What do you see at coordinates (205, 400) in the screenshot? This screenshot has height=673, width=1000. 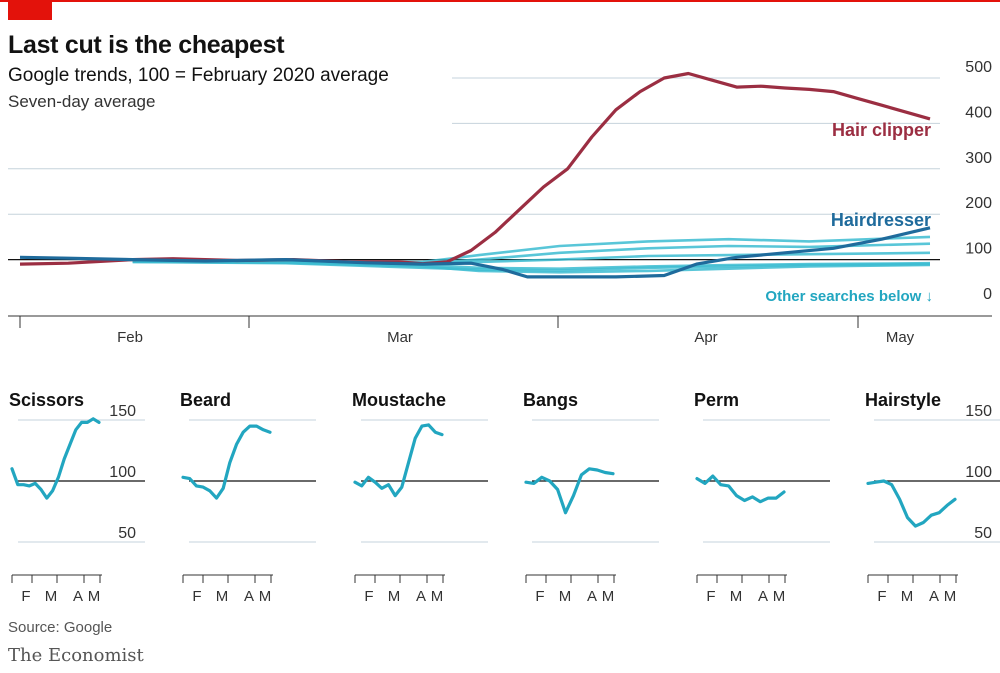 I see `panel-title: Beard` at bounding box center [205, 400].